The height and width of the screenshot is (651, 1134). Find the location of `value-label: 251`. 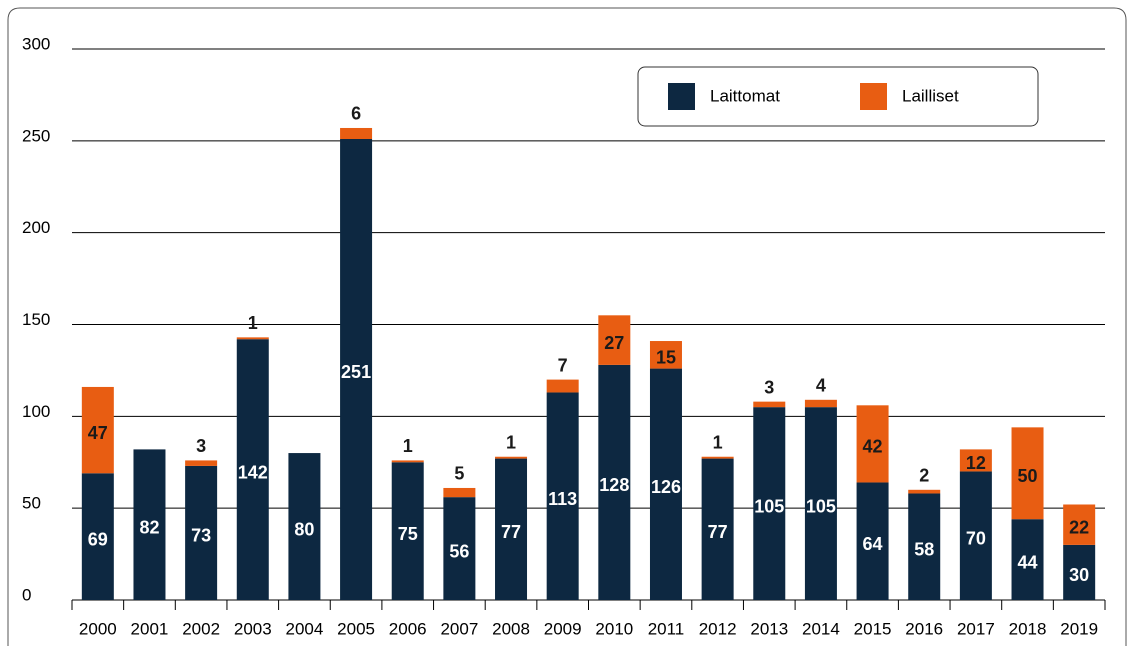

value-label: 251 is located at coordinates (356, 372).